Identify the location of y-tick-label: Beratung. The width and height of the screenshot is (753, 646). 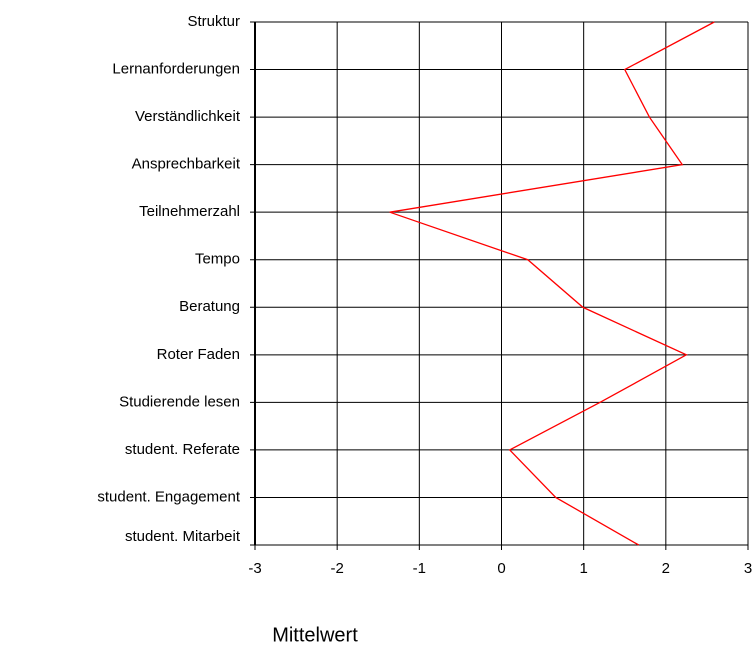
(209, 306).